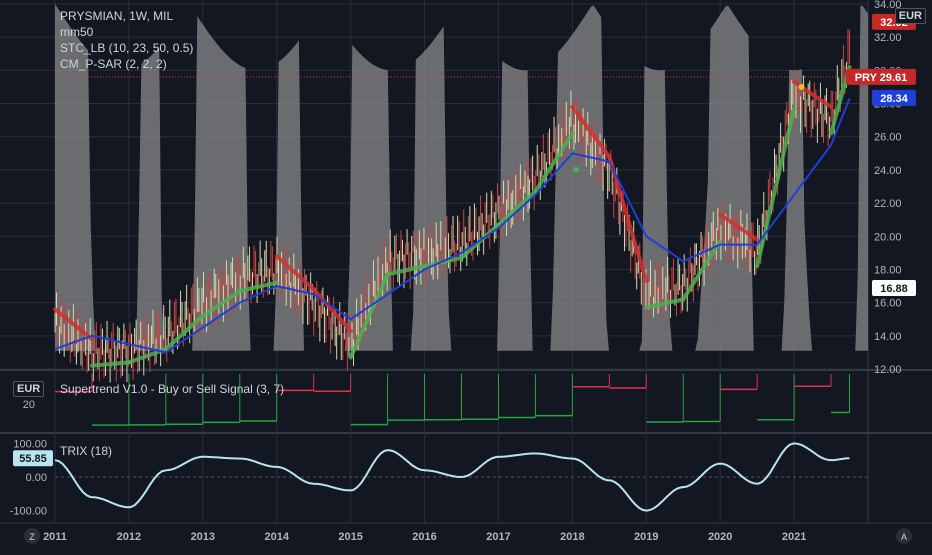 The width and height of the screenshot is (932, 555). I want to click on price-tick-label: 14.00, so click(888, 337).